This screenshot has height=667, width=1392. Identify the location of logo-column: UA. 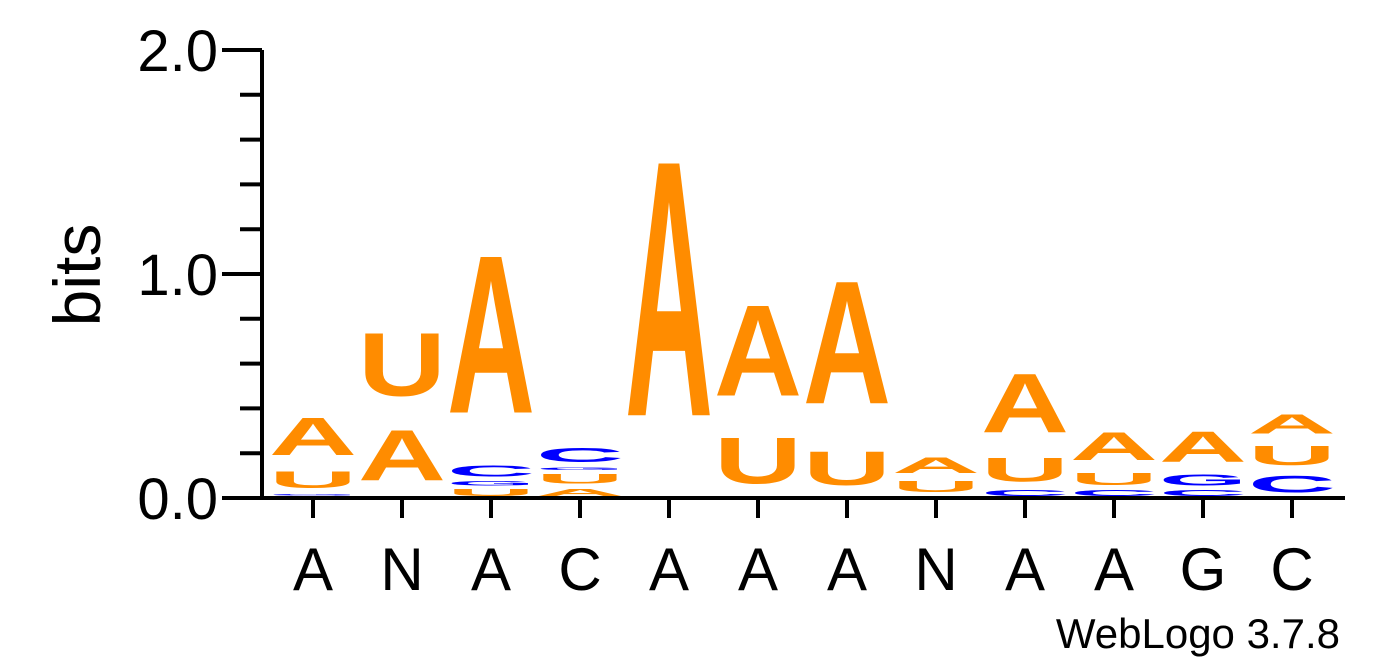
(758, 388).